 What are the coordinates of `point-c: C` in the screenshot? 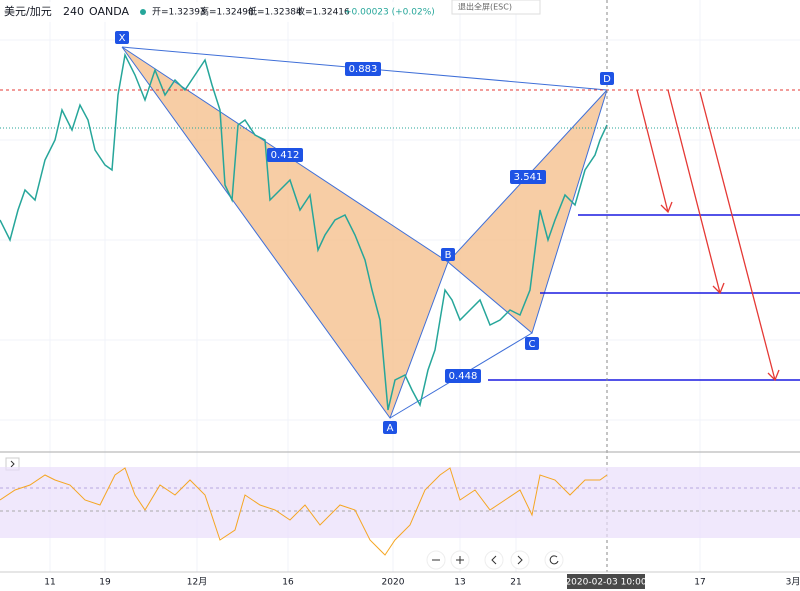 It's located at (532, 344).